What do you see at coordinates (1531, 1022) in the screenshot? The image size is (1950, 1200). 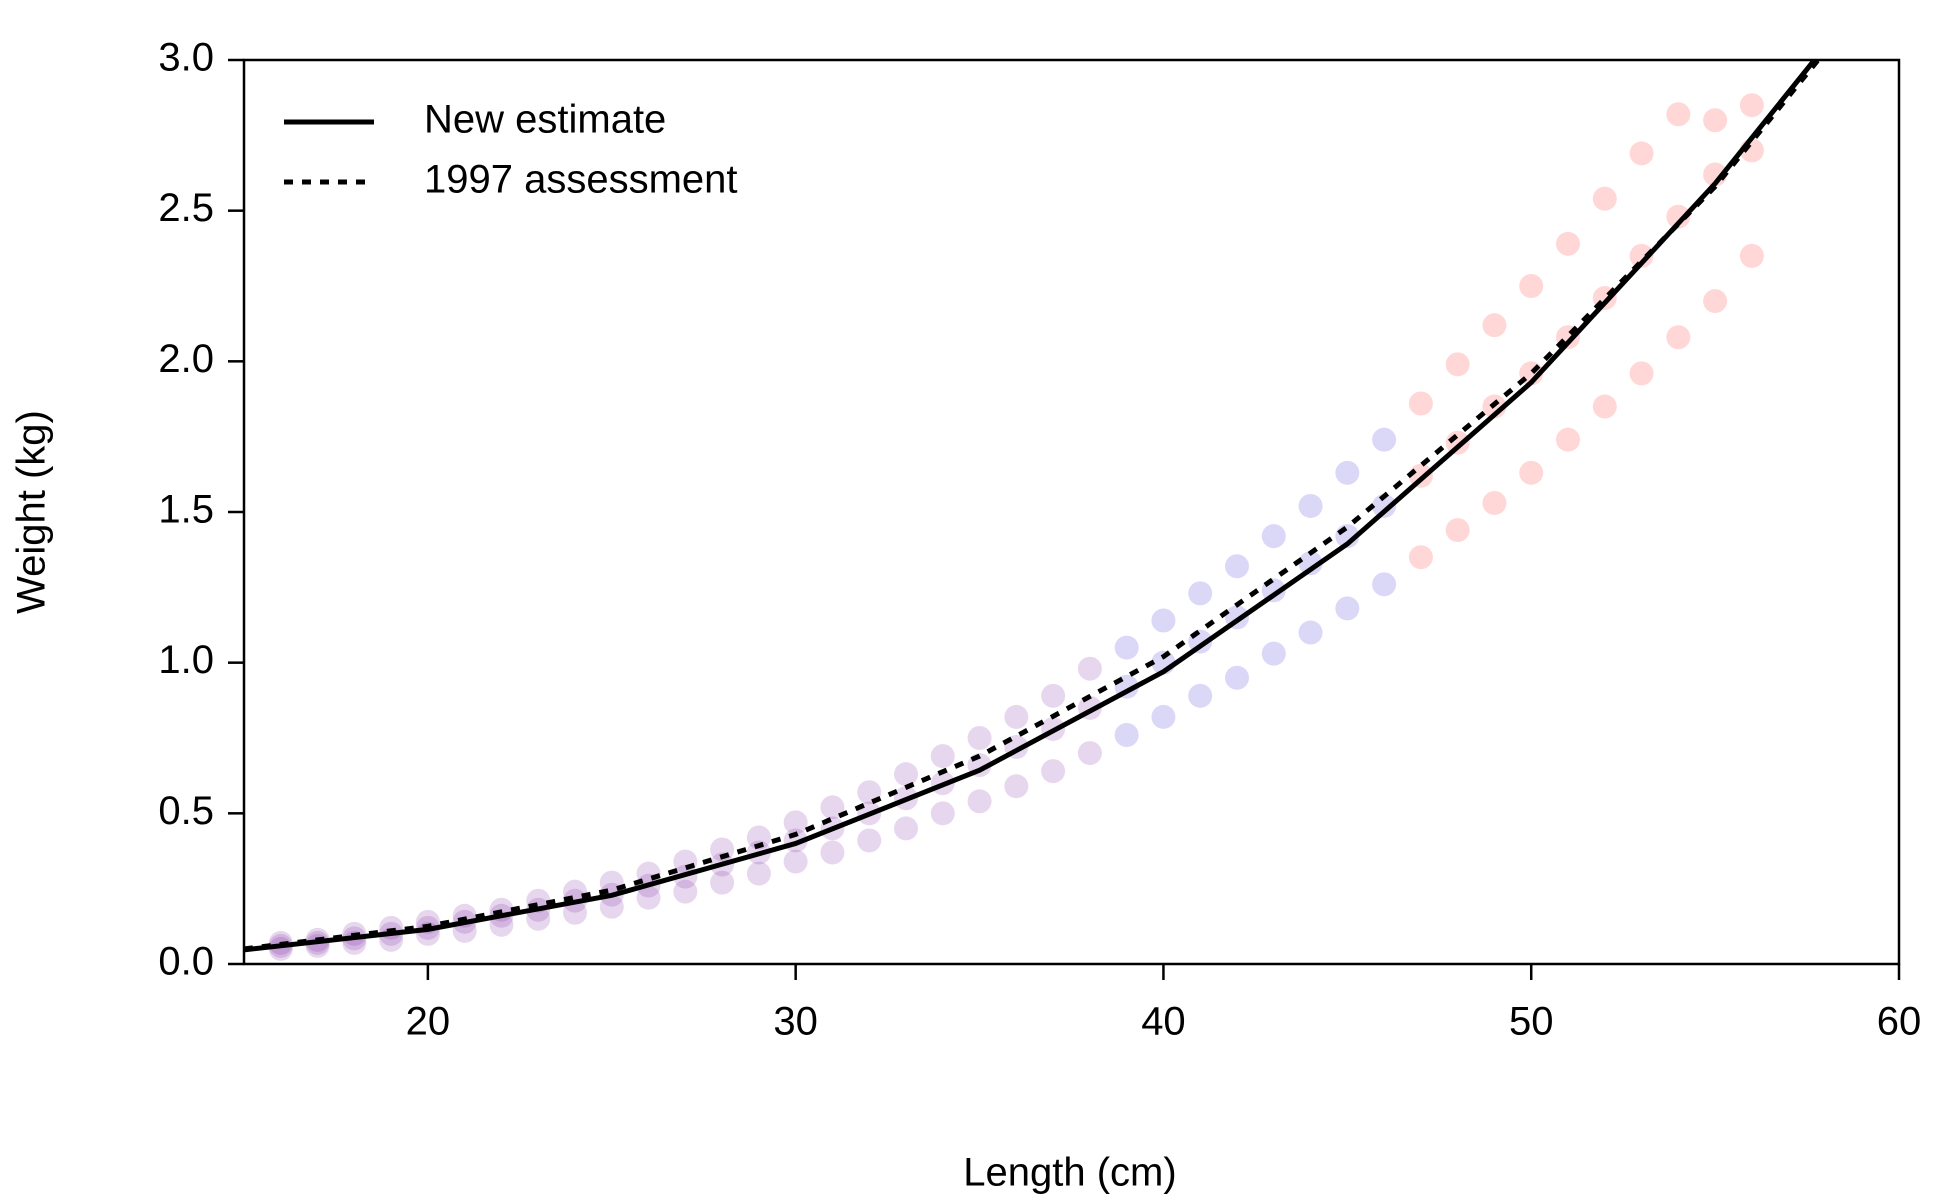 I see `x-tick-label: 50` at bounding box center [1531, 1022].